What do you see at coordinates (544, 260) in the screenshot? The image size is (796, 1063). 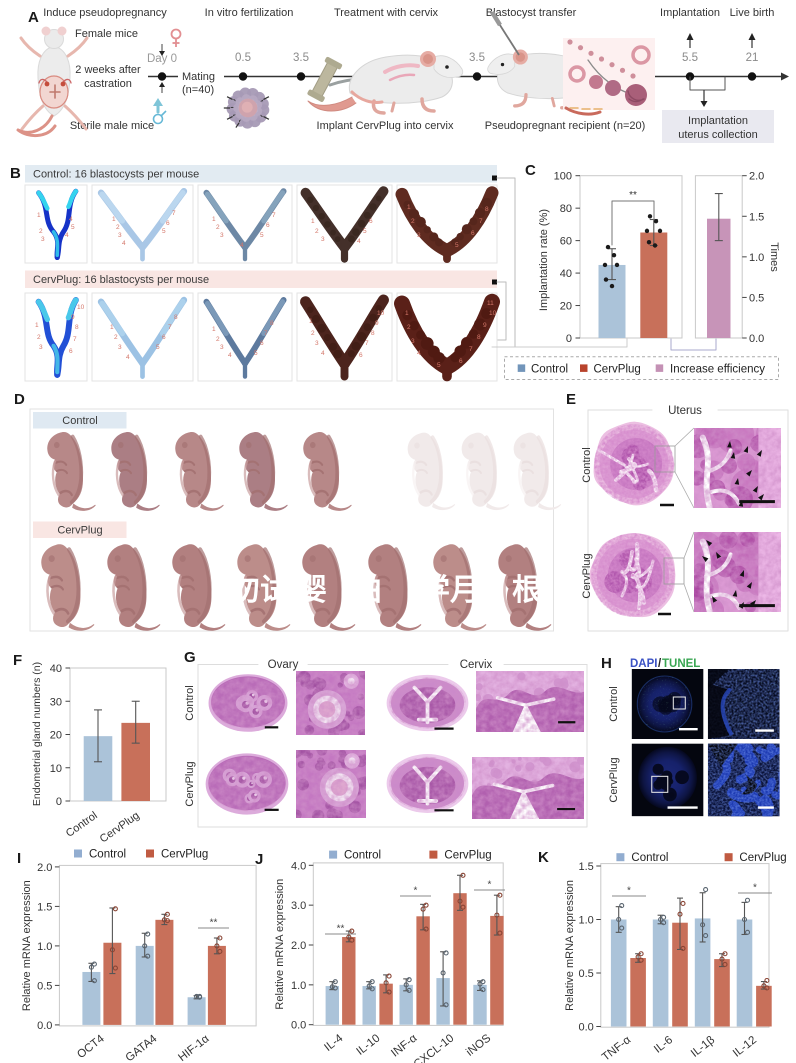 I see `svg-text: Implantation rate (%)` at bounding box center [544, 260].